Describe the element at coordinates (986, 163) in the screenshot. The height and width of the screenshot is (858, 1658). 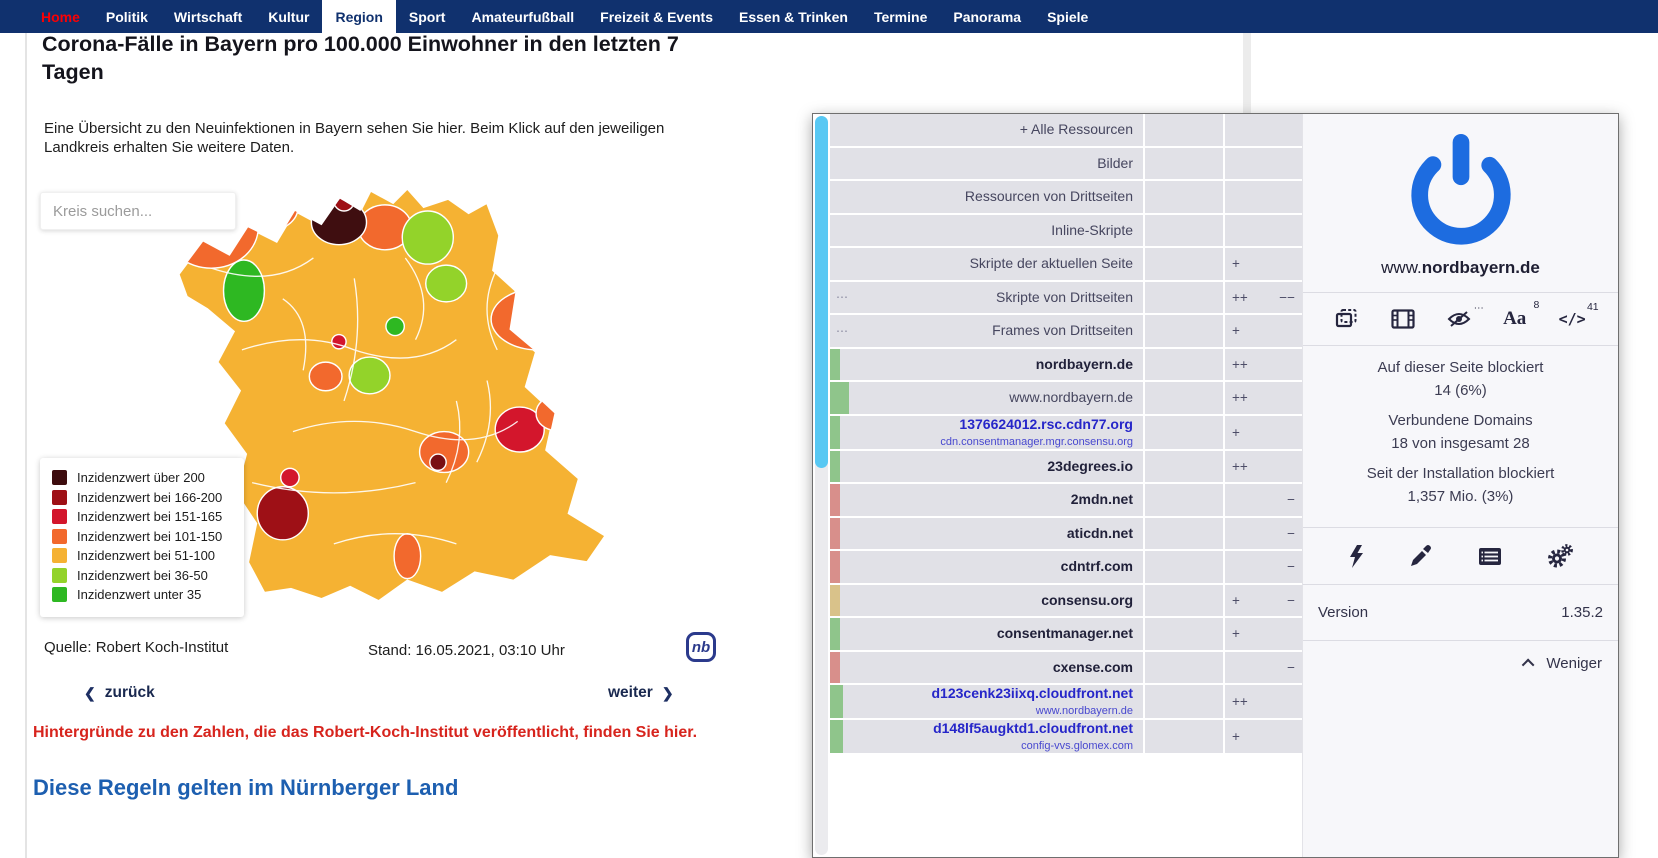
I see `filter-row-label-cell: Bilder` at that location.